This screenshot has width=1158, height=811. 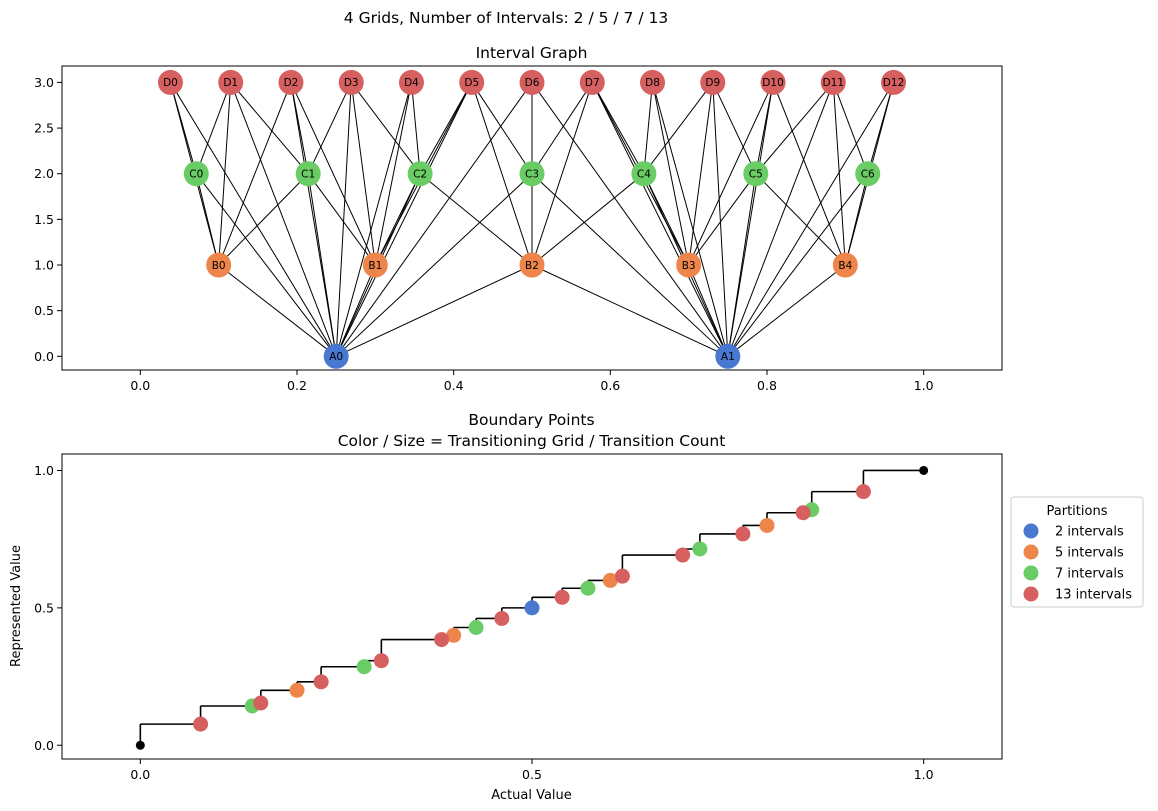 What do you see at coordinates (531, 795) in the screenshot?
I see `x-axis-label: Actual Value` at bounding box center [531, 795].